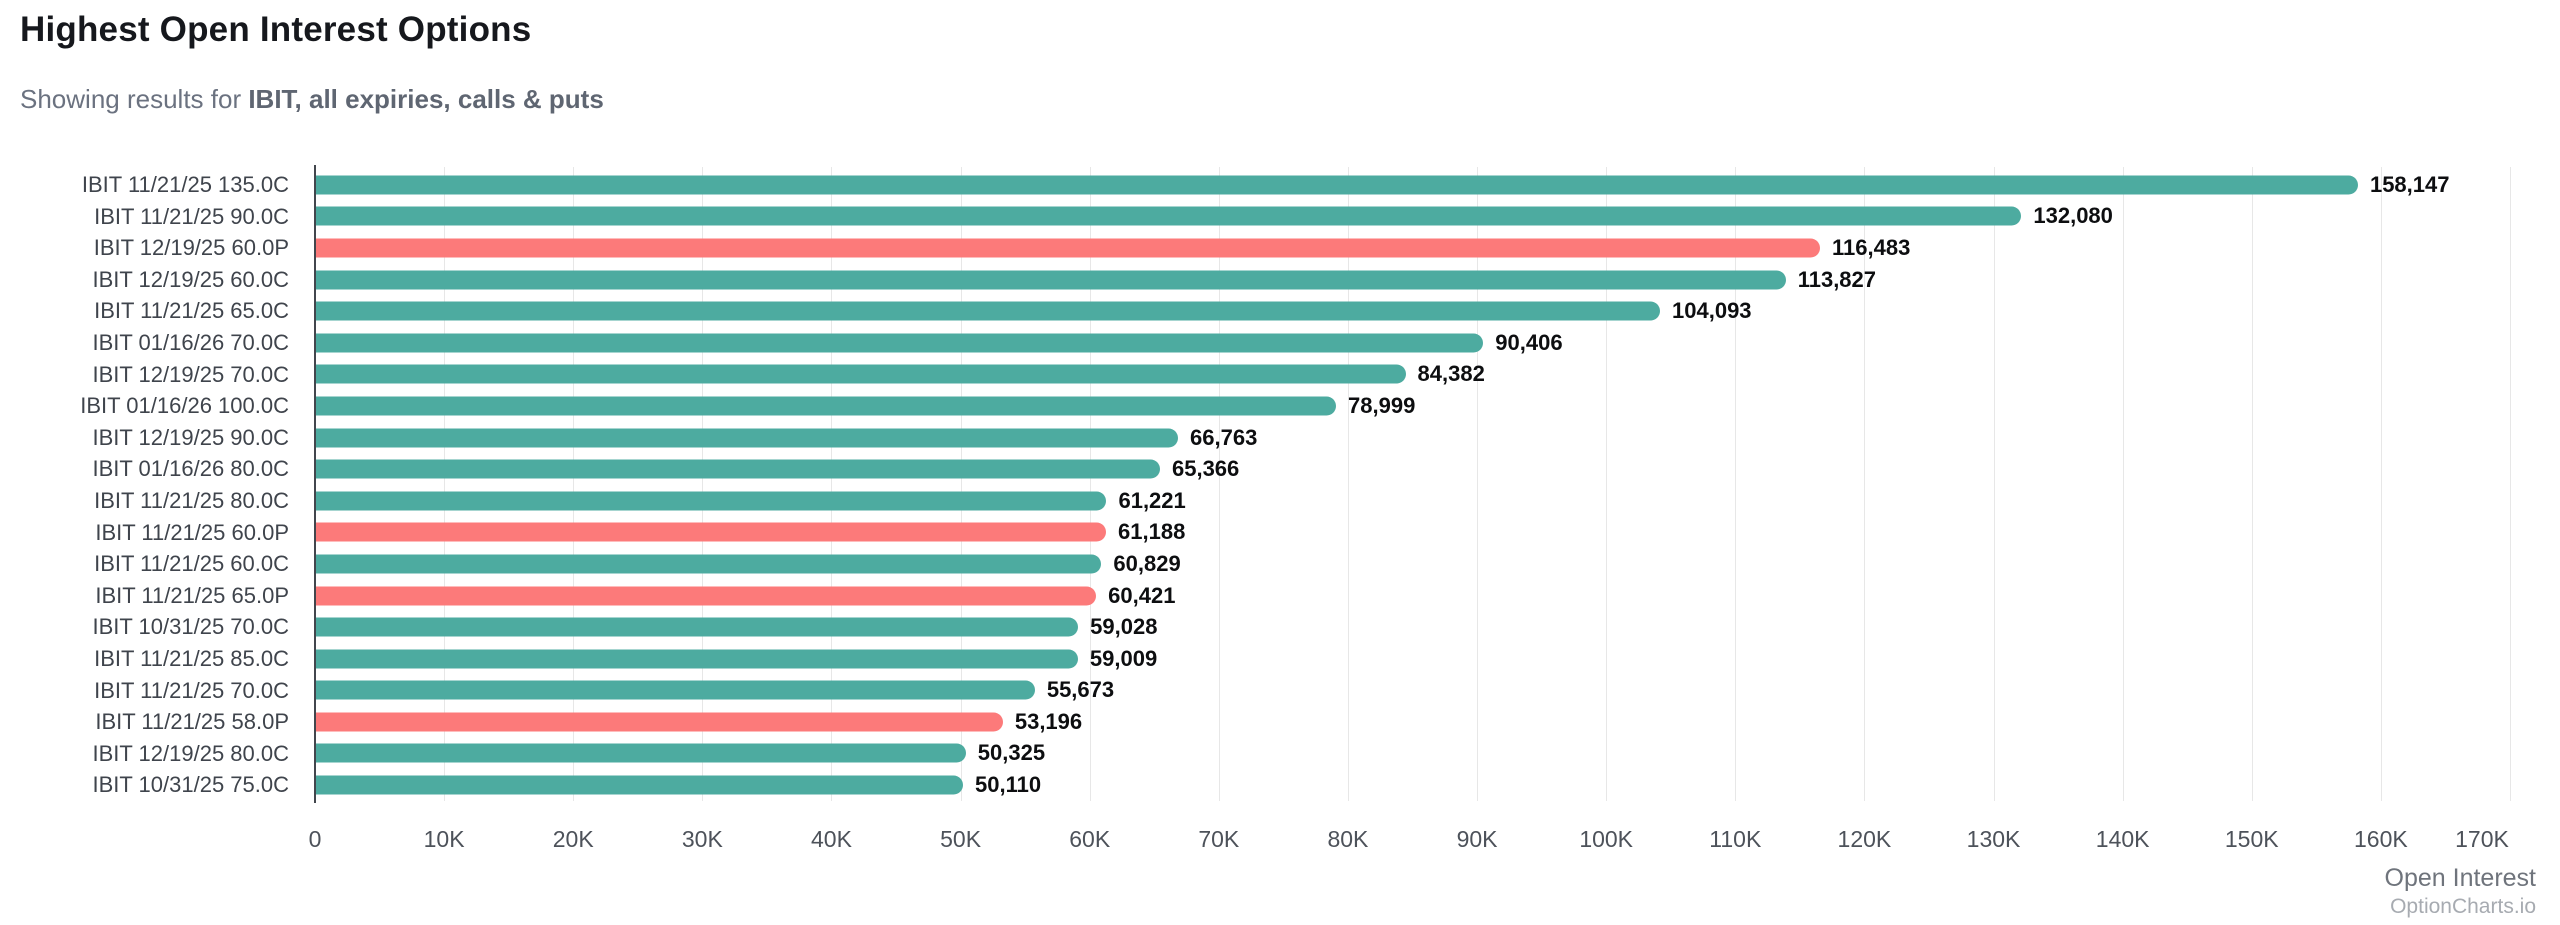  Describe the element at coordinates (1124, 627) in the screenshot. I see `bar-value-label: 59,028` at that location.